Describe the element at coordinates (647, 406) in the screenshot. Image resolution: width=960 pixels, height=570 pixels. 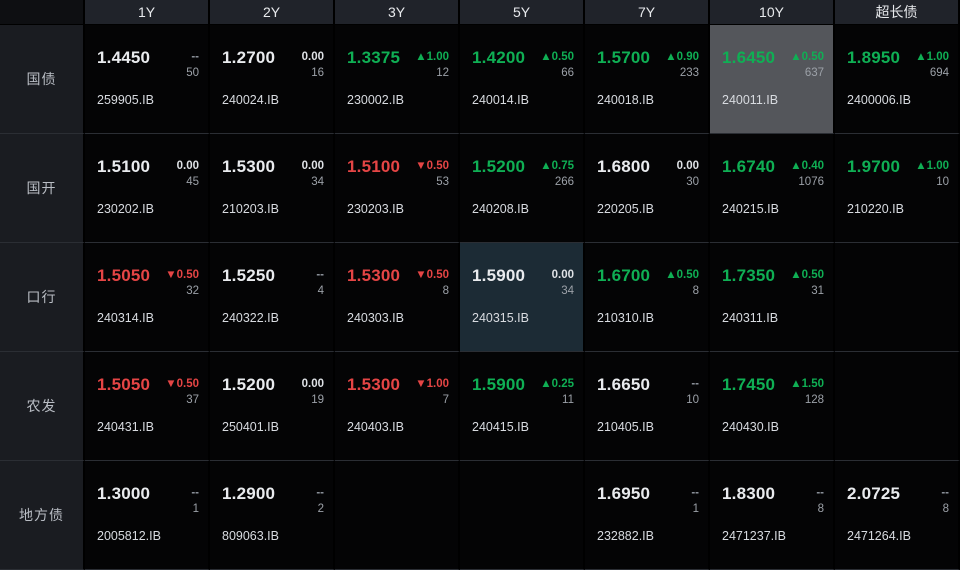
I see `quote-cell: 1.6650 -- 10 210405.IB` at that location.